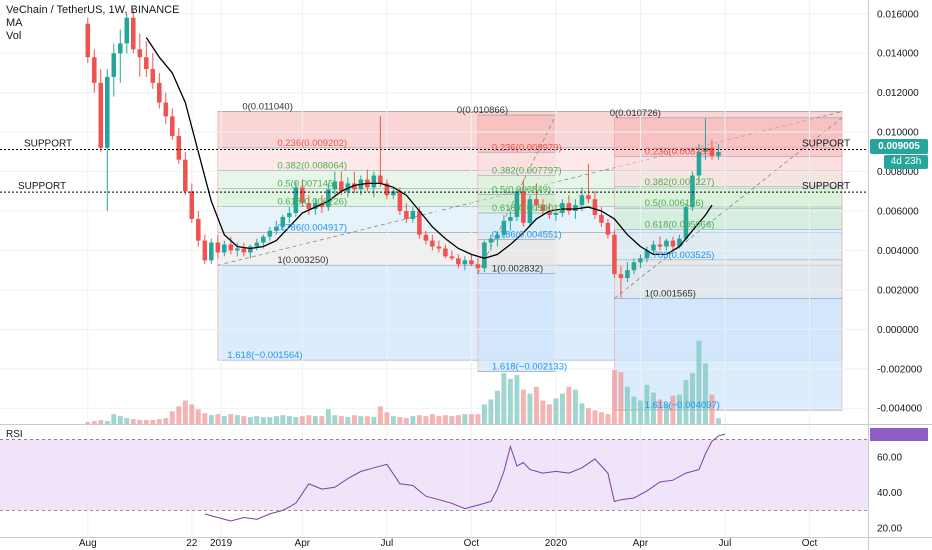 Image resolution: width=932 pixels, height=550 pixels. I want to click on rsi-band, so click(434, 475).